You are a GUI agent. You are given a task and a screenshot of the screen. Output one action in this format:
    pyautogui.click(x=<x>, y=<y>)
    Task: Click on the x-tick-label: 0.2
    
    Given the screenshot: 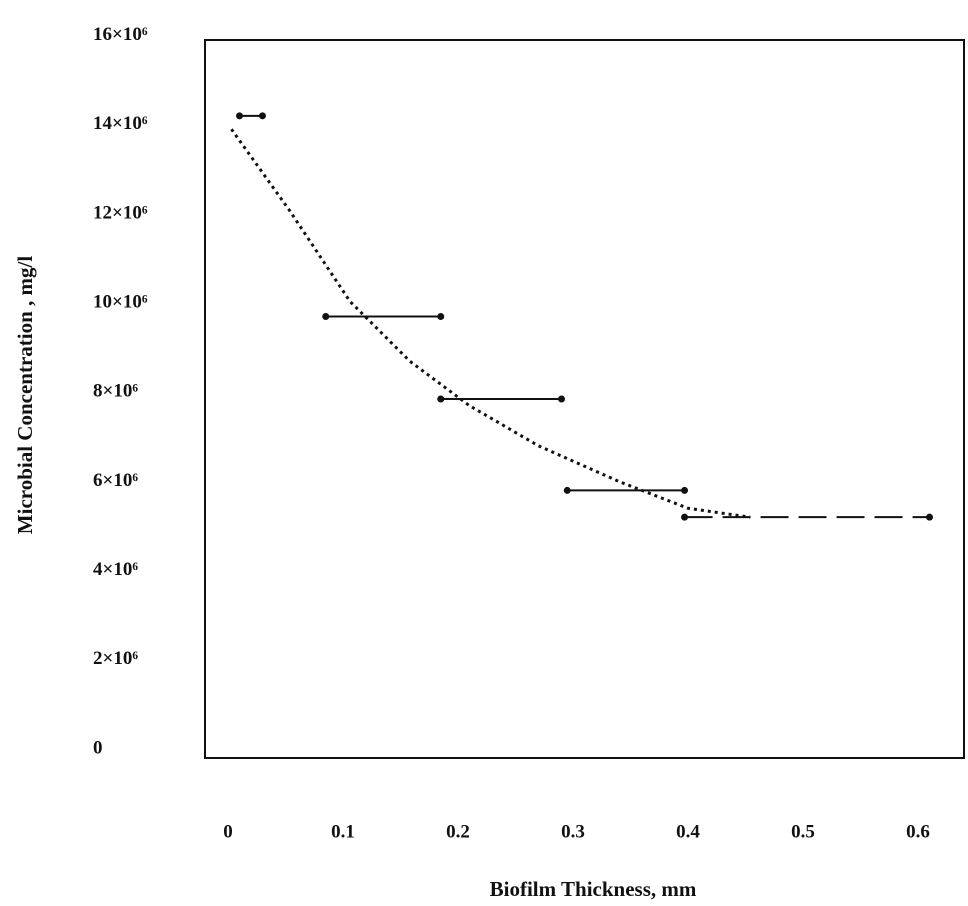 What is the action you would take?
    pyautogui.click(x=458, y=831)
    